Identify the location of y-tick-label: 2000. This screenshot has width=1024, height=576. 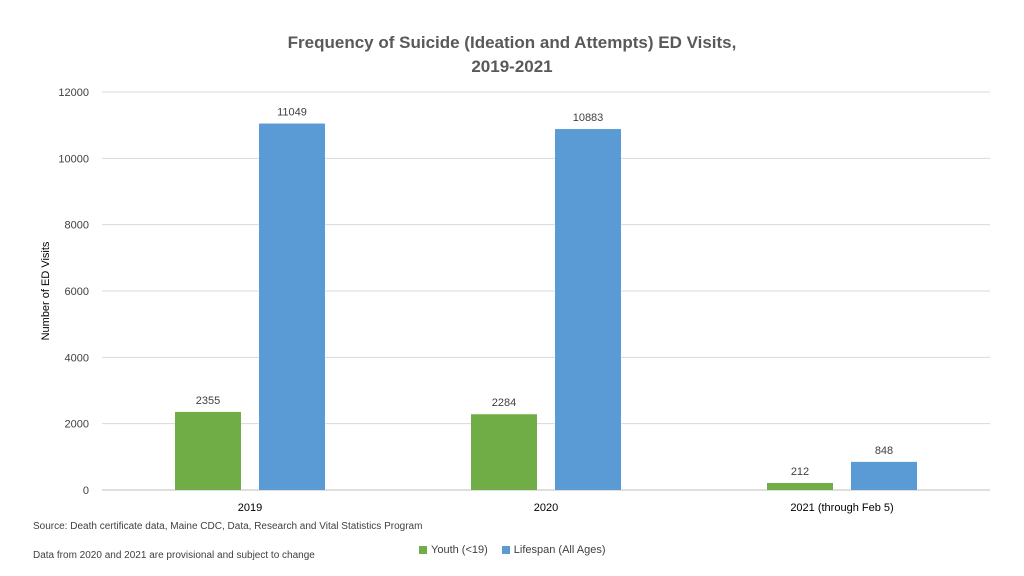
(77, 425).